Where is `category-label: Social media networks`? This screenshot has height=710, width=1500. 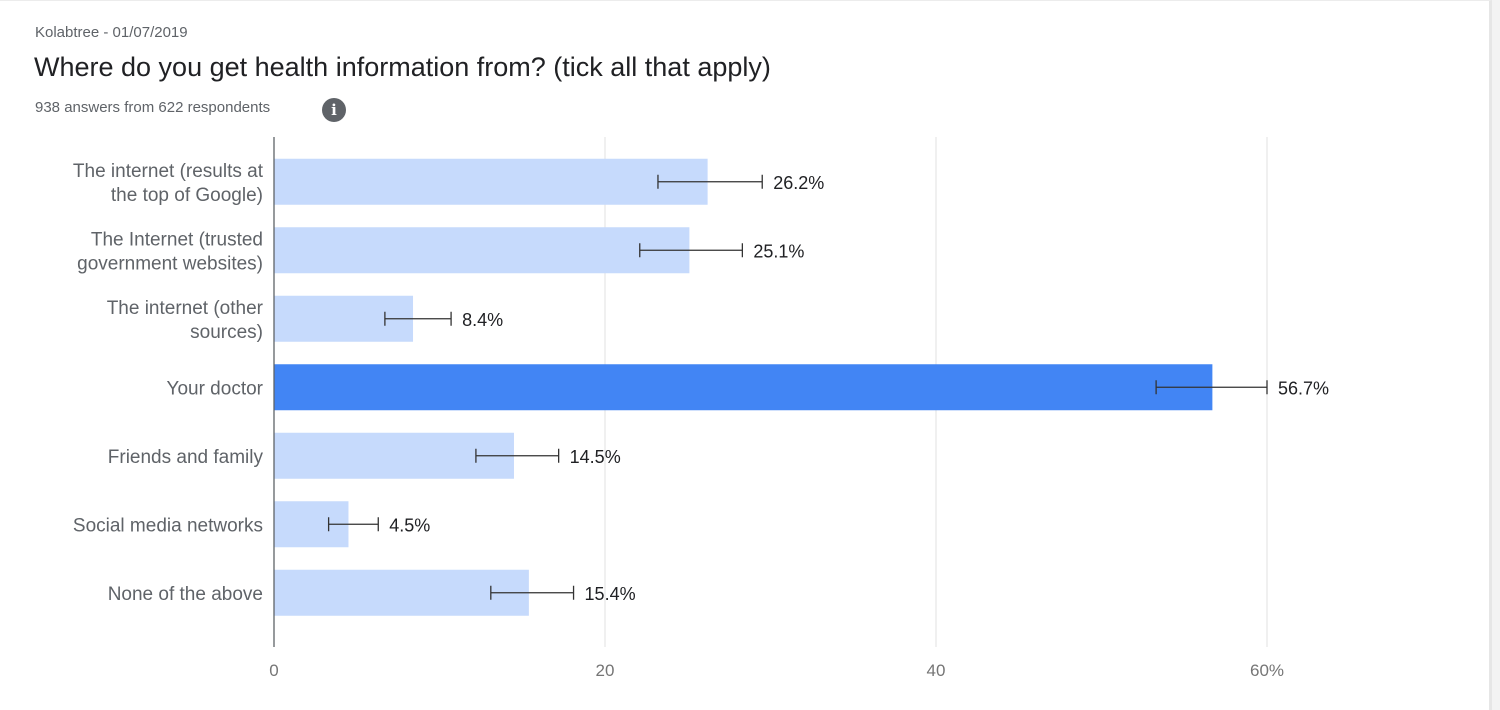
category-label: Social media networks is located at coordinates (168, 525).